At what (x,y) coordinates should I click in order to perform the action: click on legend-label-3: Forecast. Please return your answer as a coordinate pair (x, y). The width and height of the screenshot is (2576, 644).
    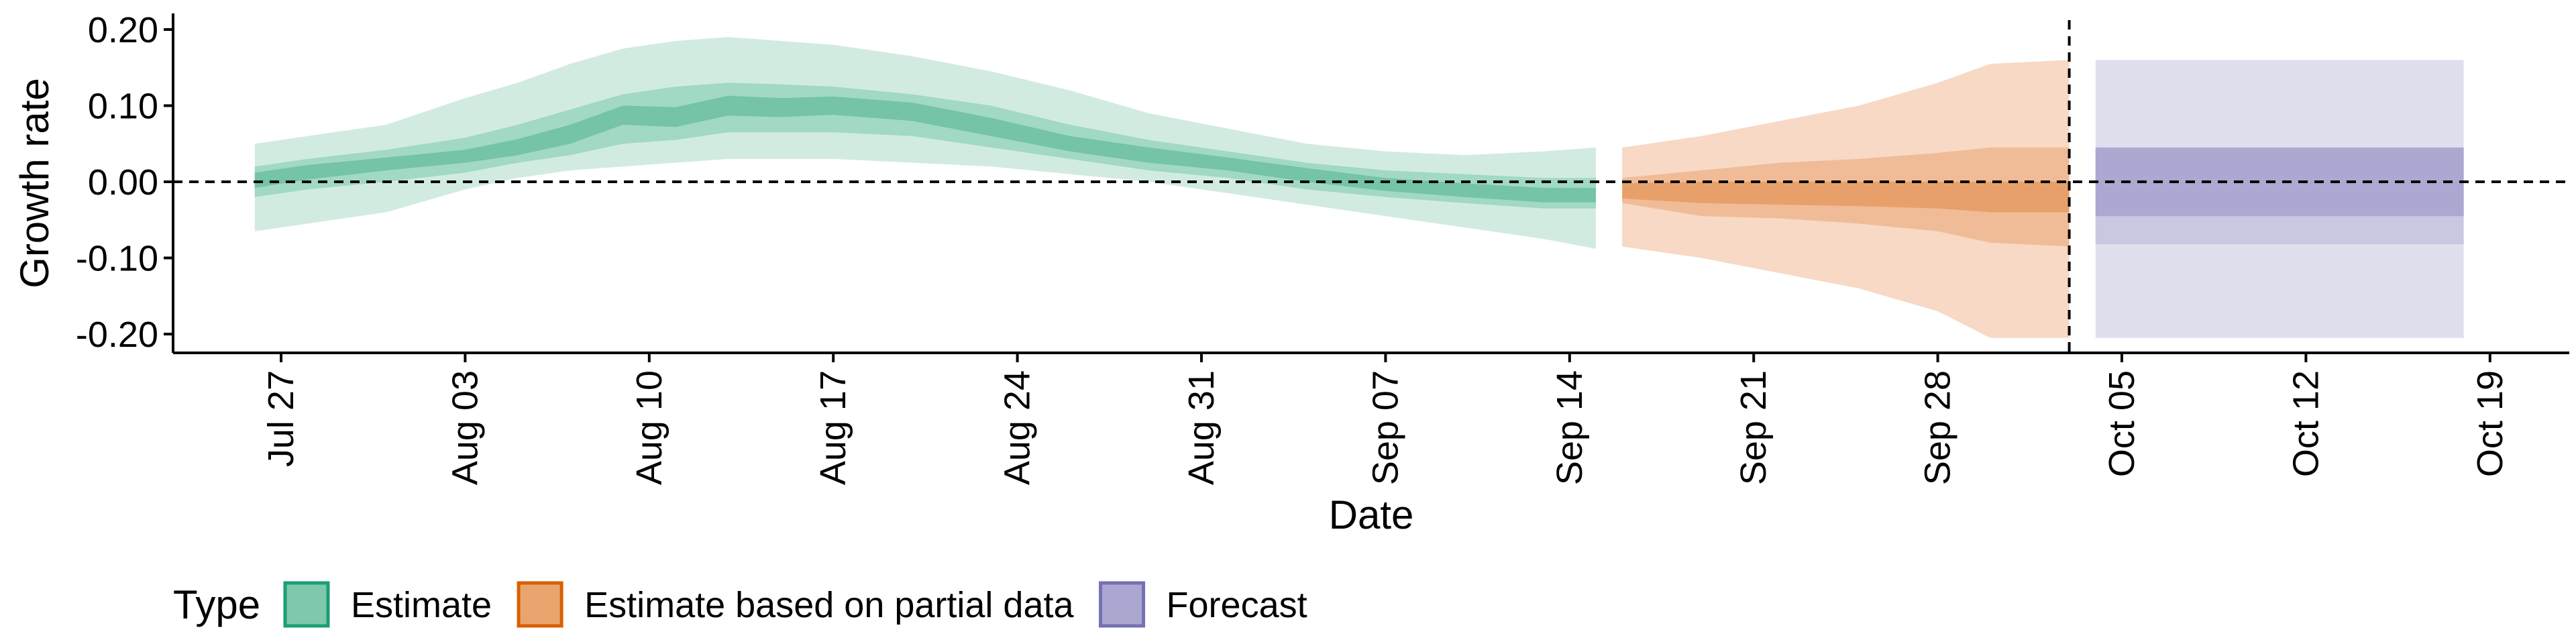
    Looking at the image, I should click on (1237, 605).